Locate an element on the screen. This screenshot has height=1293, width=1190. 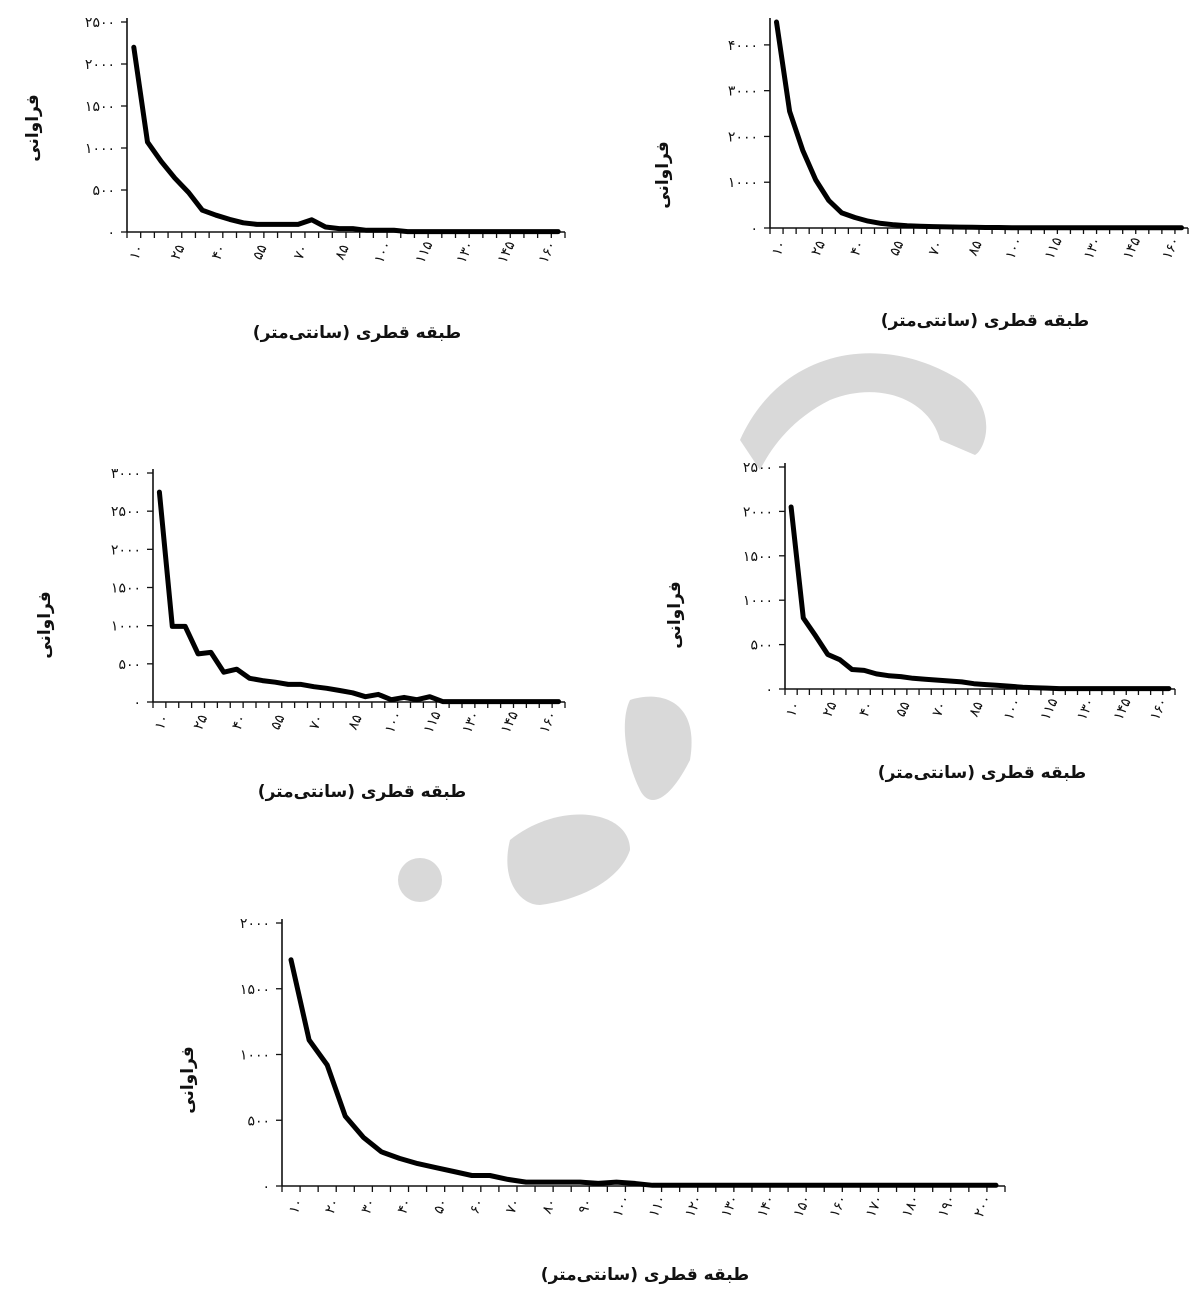
x-tick-label: ۱۷۰ is located at coordinates (875, 1206).